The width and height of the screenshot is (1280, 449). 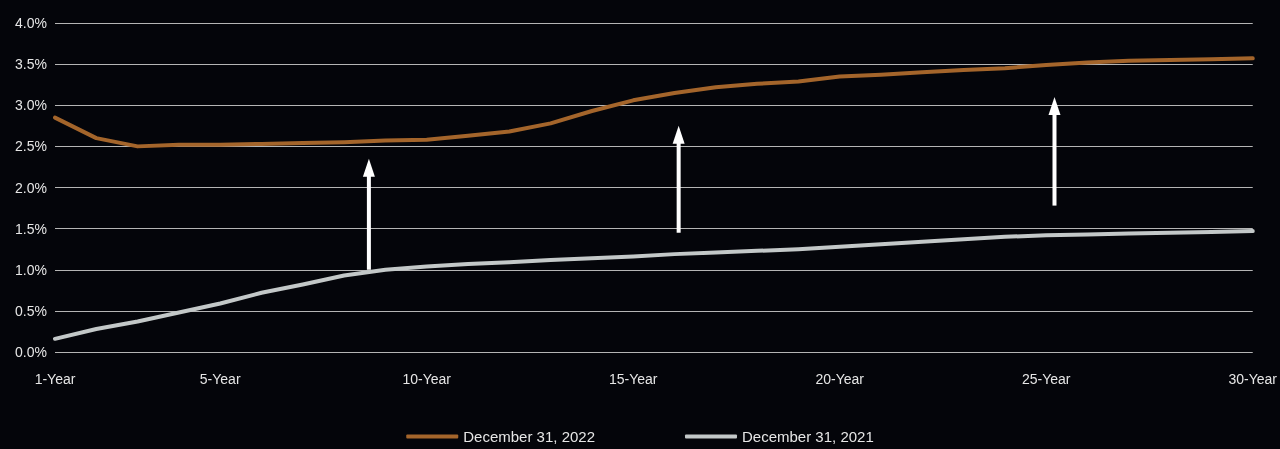 What do you see at coordinates (55, 379) in the screenshot?
I see `x-tick-label: 1-Year` at bounding box center [55, 379].